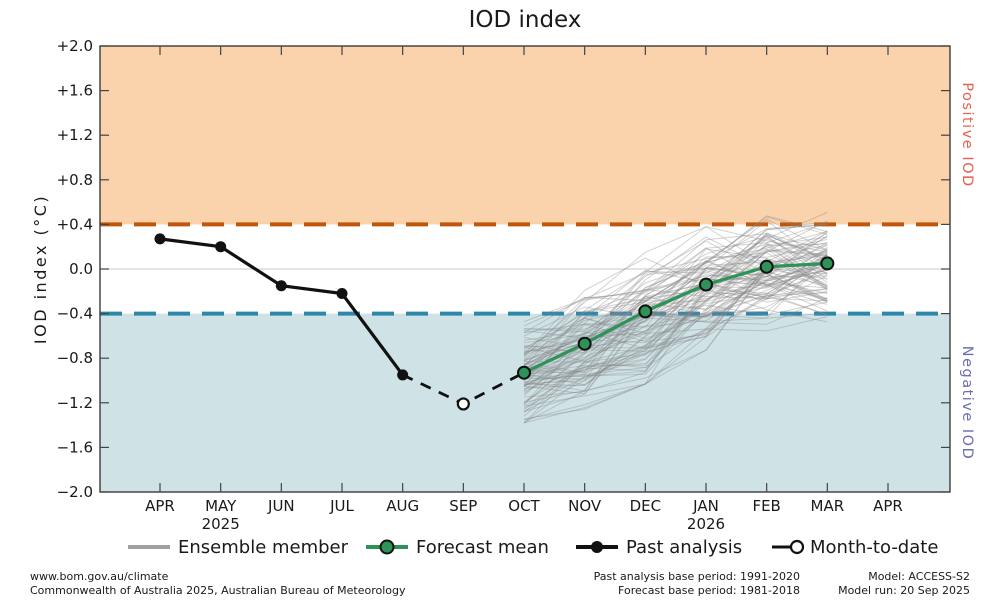  Describe the element at coordinates (75, 91) in the screenshot. I see `y-tick-label: +1.6` at that location.